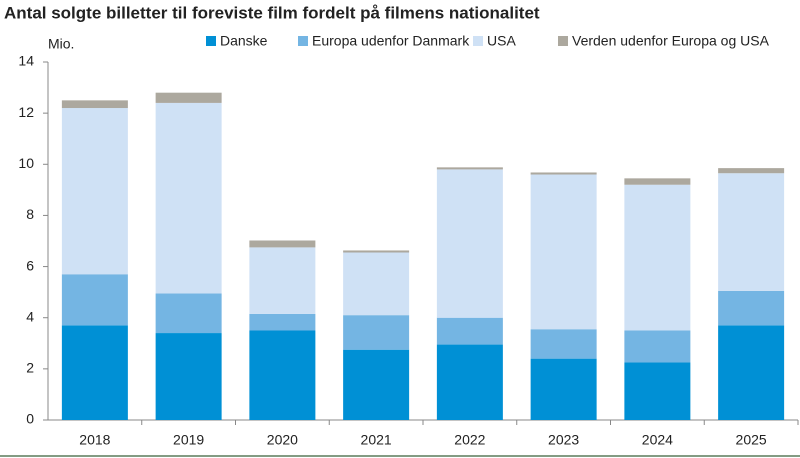  Describe the element at coordinates (188, 440) in the screenshot. I see `x-tick-label: 2019` at that location.